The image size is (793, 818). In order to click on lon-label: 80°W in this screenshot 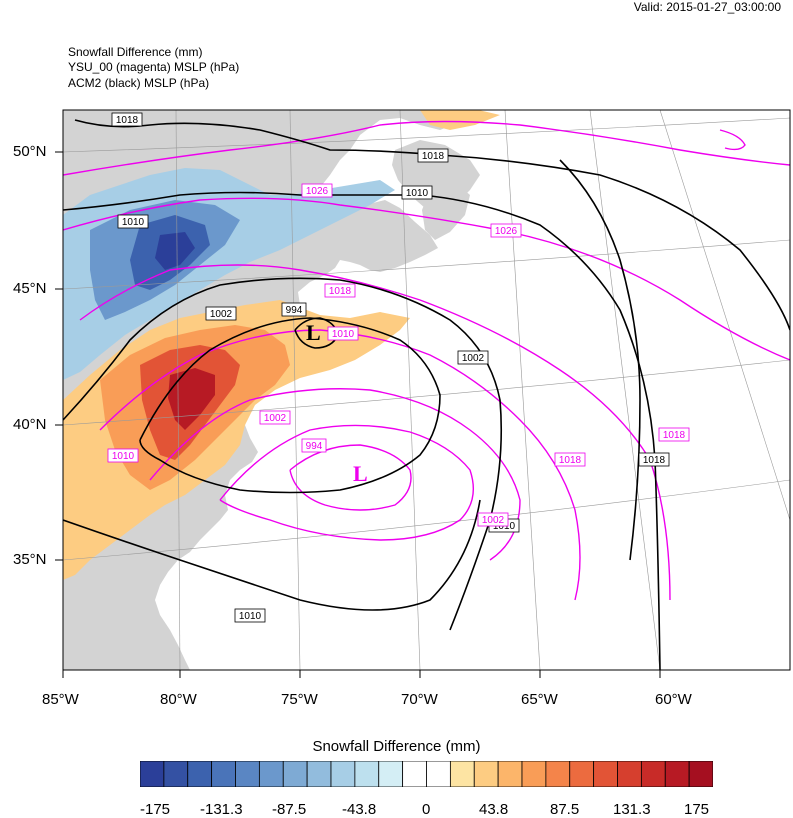, I will do `click(178, 699)`.